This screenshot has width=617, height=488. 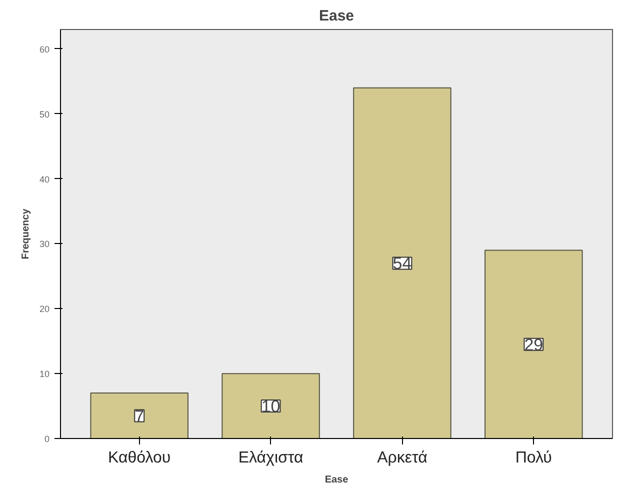 I want to click on x-tick-label: Καθόλου, so click(x=139, y=458).